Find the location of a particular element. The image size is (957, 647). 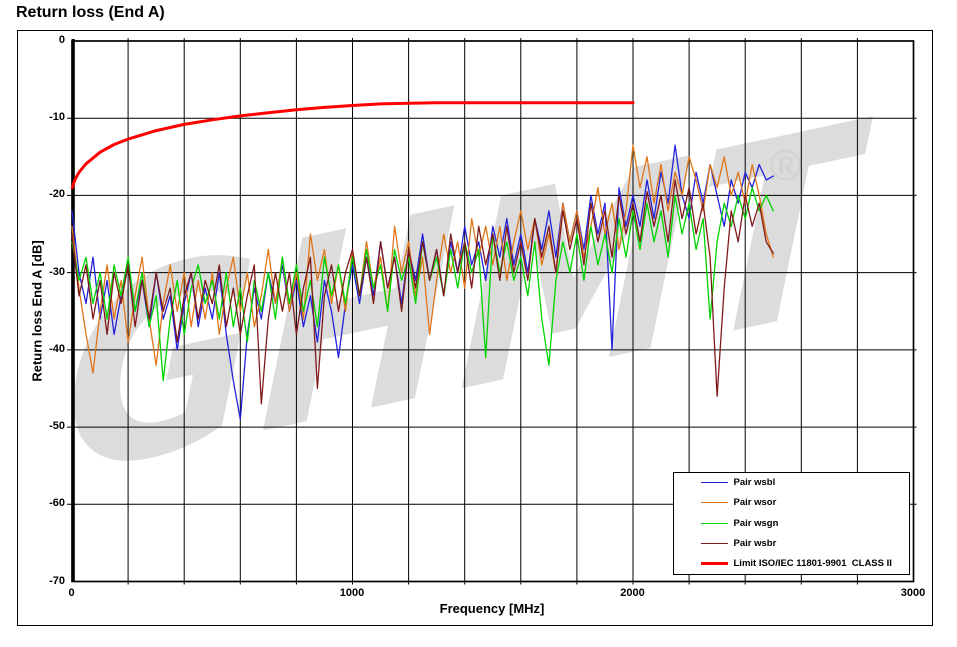

legend-item: Pair wsgn is located at coordinates (791, 523).